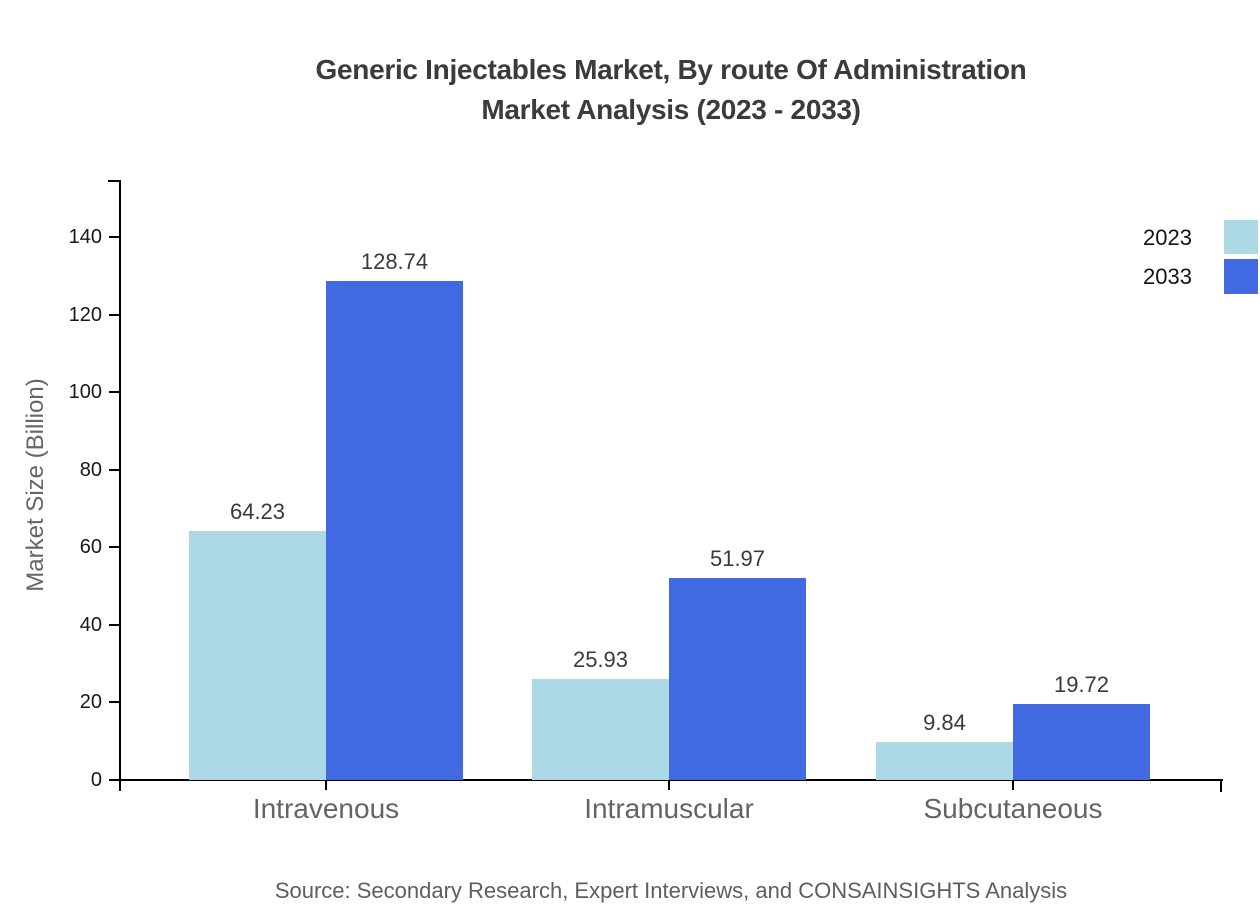 This screenshot has height=920, width=1260. What do you see at coordinates (394, 530) in the screenshot?
I see `bar-2033-intravenous` at bounding box center [394, 530].